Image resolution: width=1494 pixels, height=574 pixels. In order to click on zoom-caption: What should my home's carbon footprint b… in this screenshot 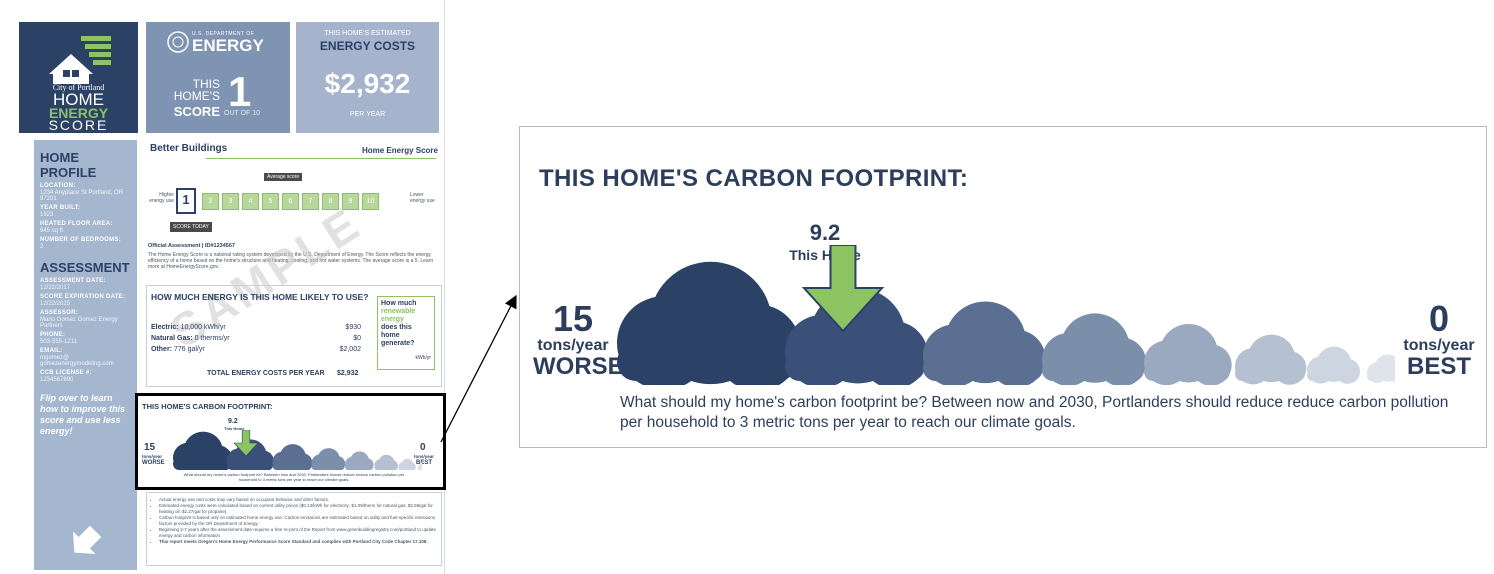, I will do `click(1034, 412)`.